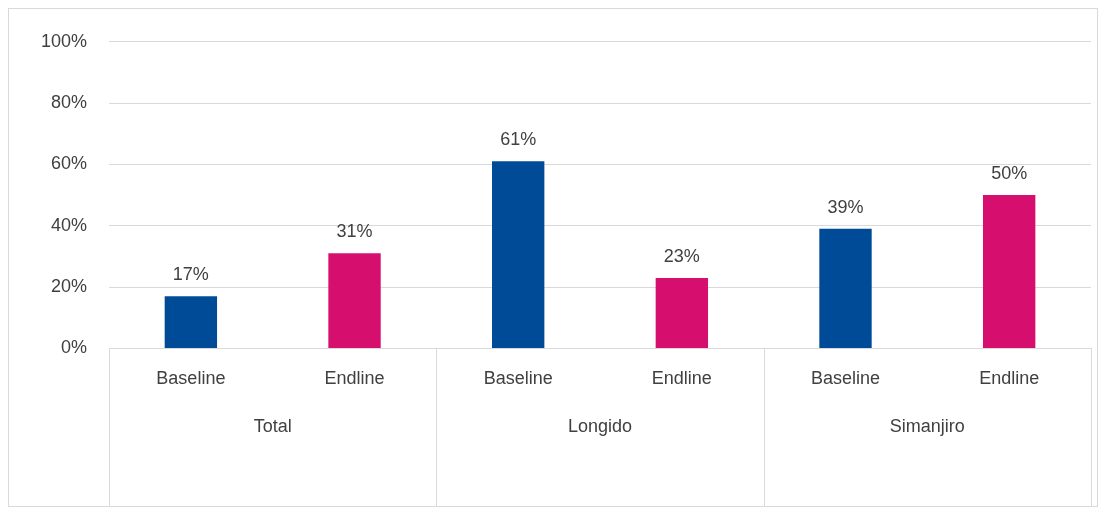  Describe the element at coordinates (845, 206) in the screenshot. I see `data-label: 39%` at that location.